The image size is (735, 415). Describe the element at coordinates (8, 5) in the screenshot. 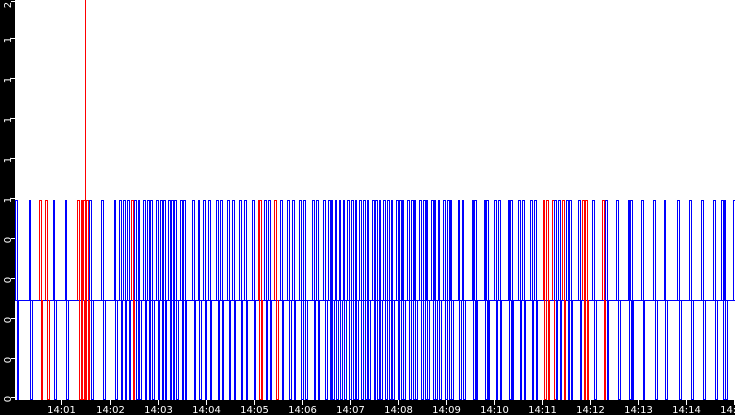

I see `y-tick-label: 2` at that location.